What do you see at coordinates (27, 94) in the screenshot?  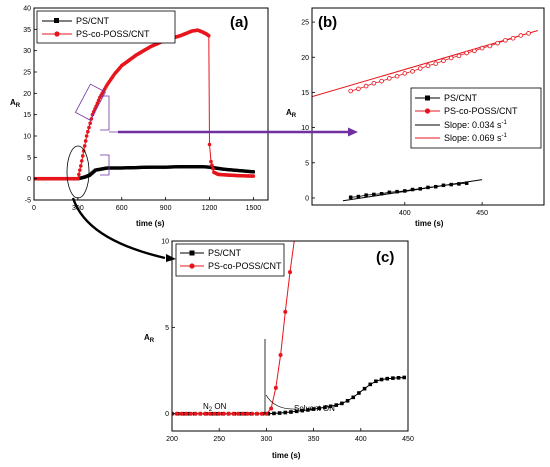 I see `panel-a-ytick-label: 20` at bounding box center [27, 94].